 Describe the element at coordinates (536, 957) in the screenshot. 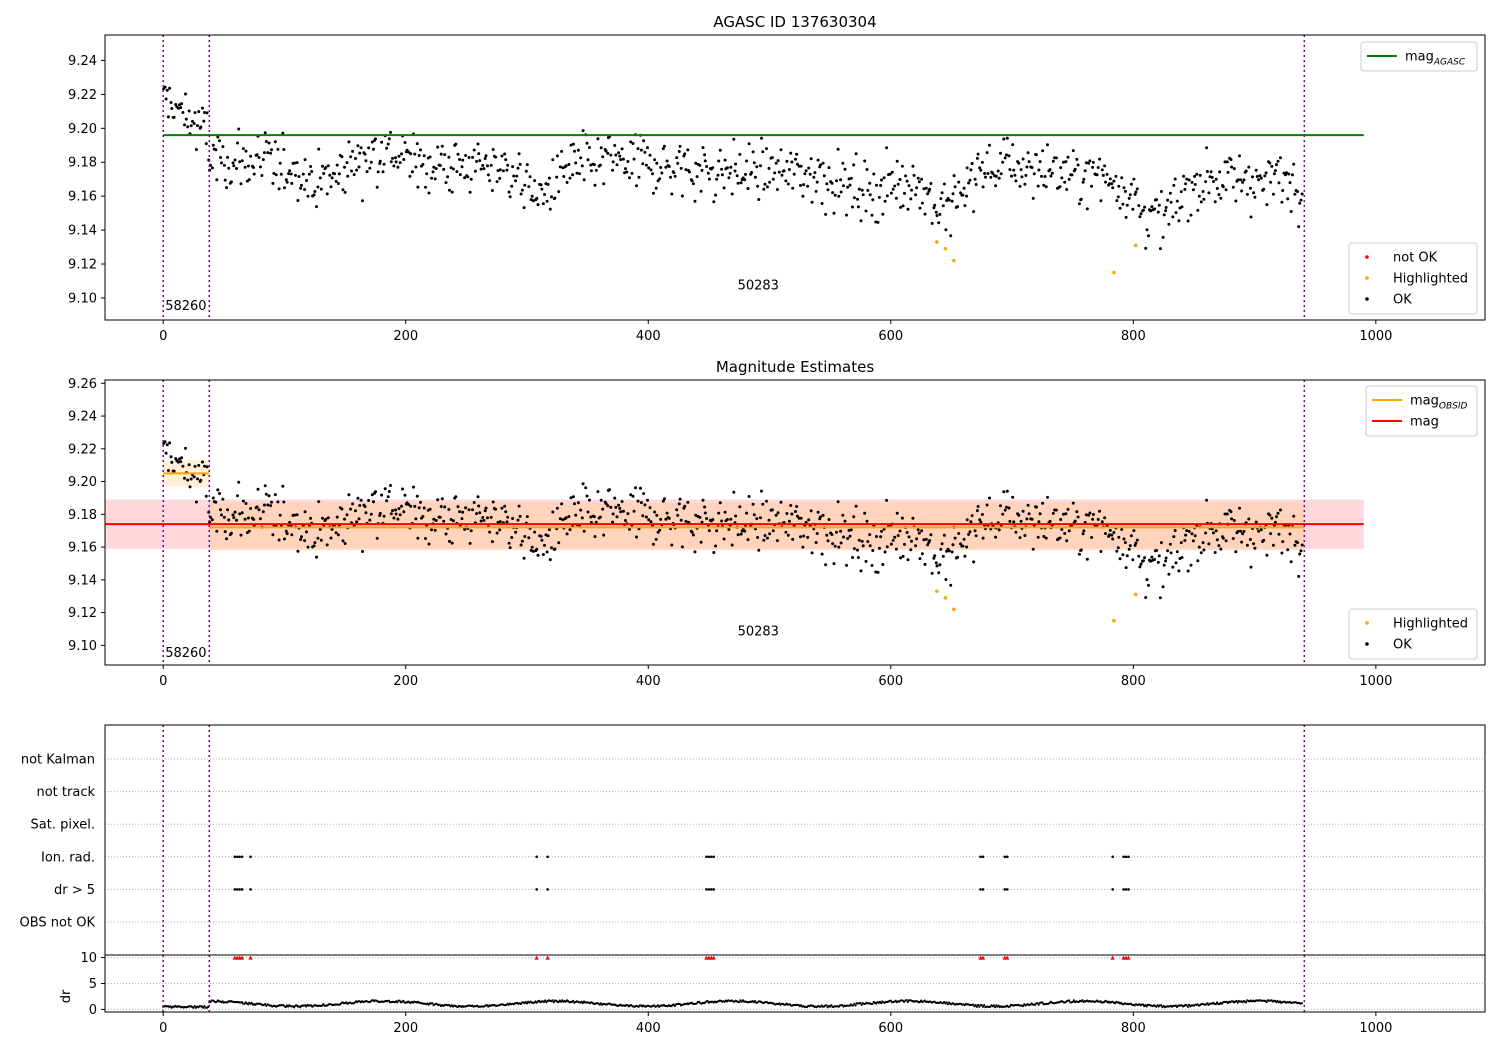

I see `dr-high-marker` at that location.